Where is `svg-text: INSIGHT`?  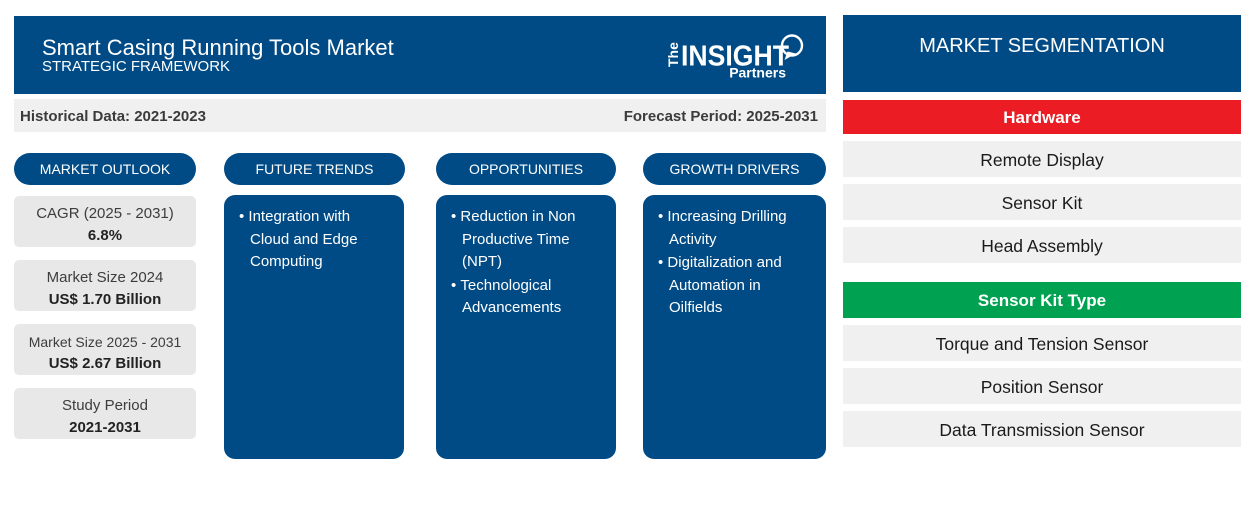
svg-text: INSIGHT is located at coordinates (735, 57).